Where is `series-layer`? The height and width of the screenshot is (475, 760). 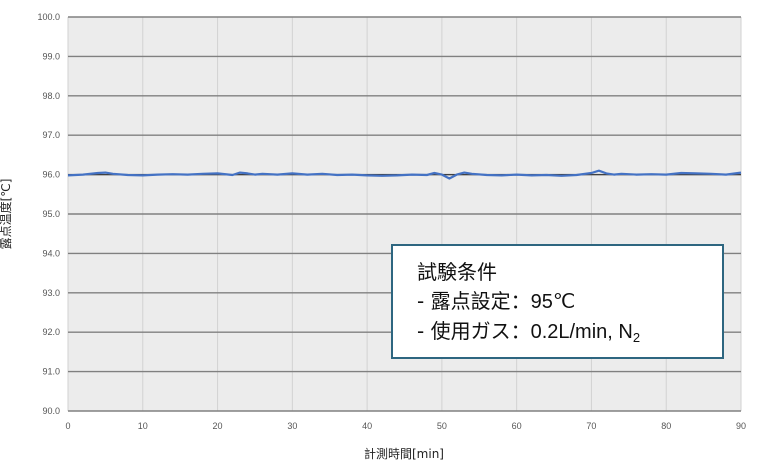
series-layer is located at coordinates (404, 174).